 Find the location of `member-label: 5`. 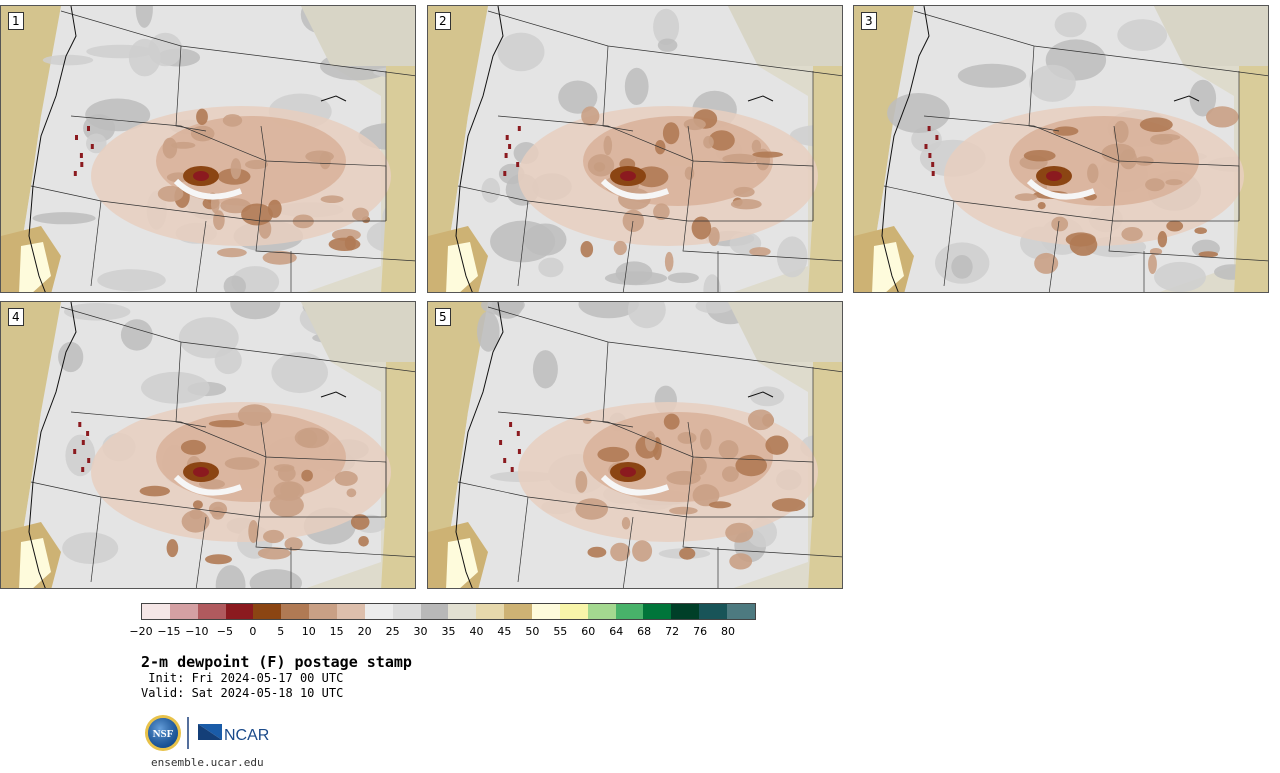

member-label: 5 is located at coordinates (443, 317).